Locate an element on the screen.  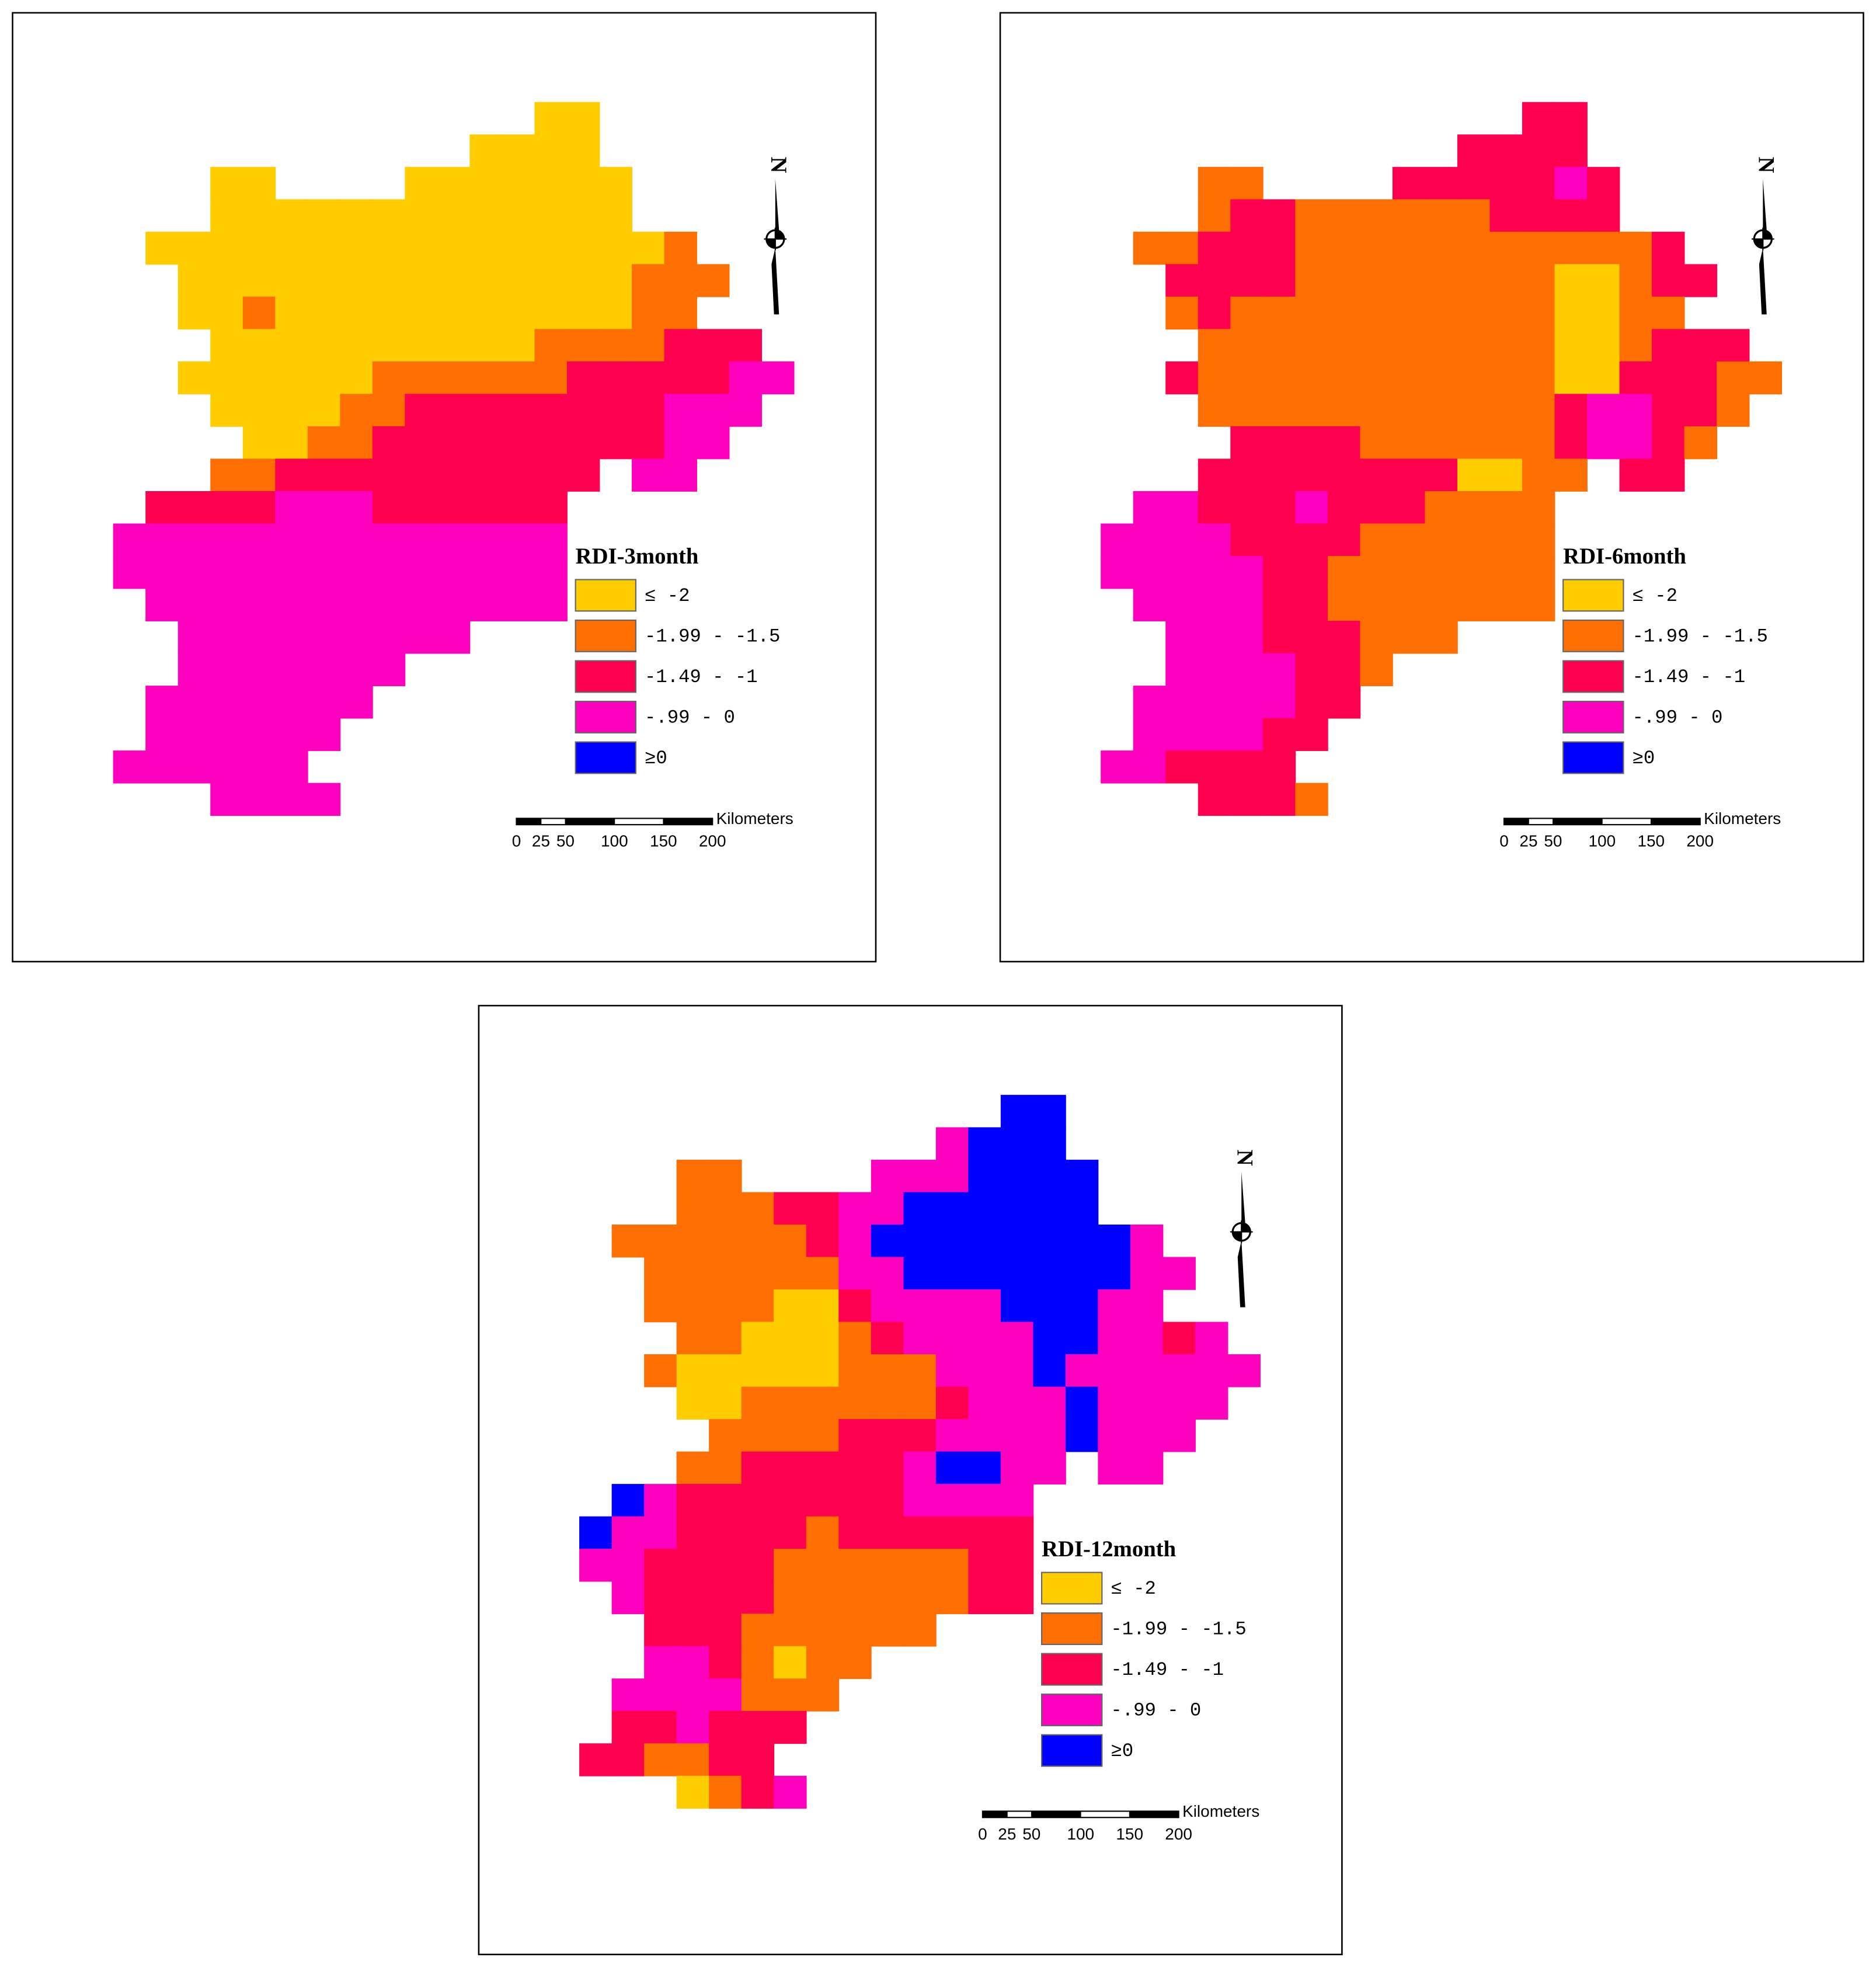
scale-tick-label: 150 is located at coordinates (1651, 841).